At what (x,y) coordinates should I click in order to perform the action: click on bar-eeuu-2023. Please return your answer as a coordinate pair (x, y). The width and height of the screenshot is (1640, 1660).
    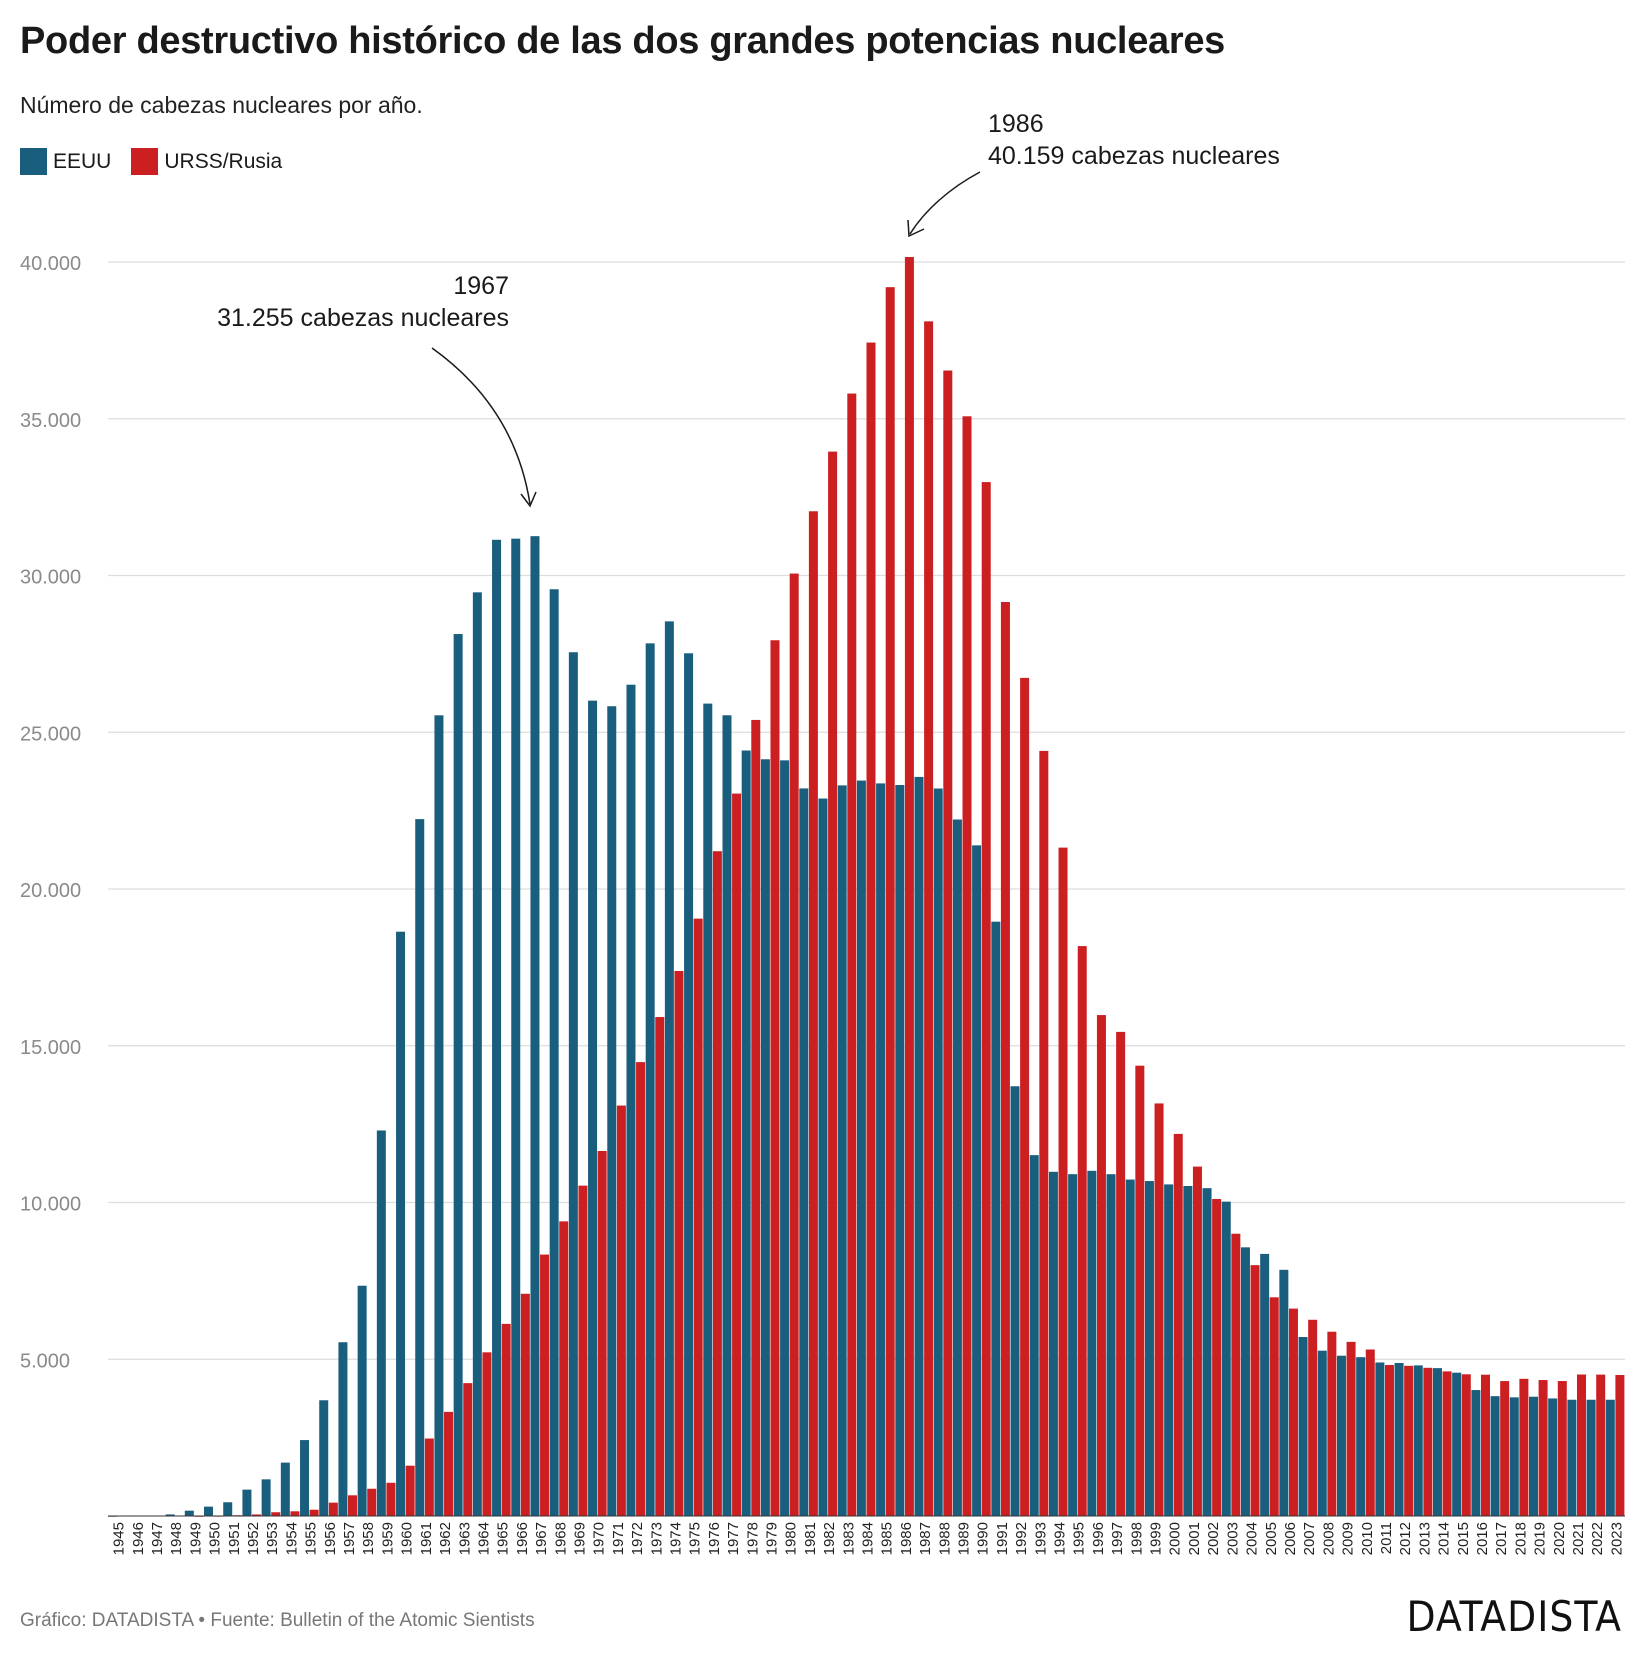
    Looking at the image, I should click on (1610, 1457).